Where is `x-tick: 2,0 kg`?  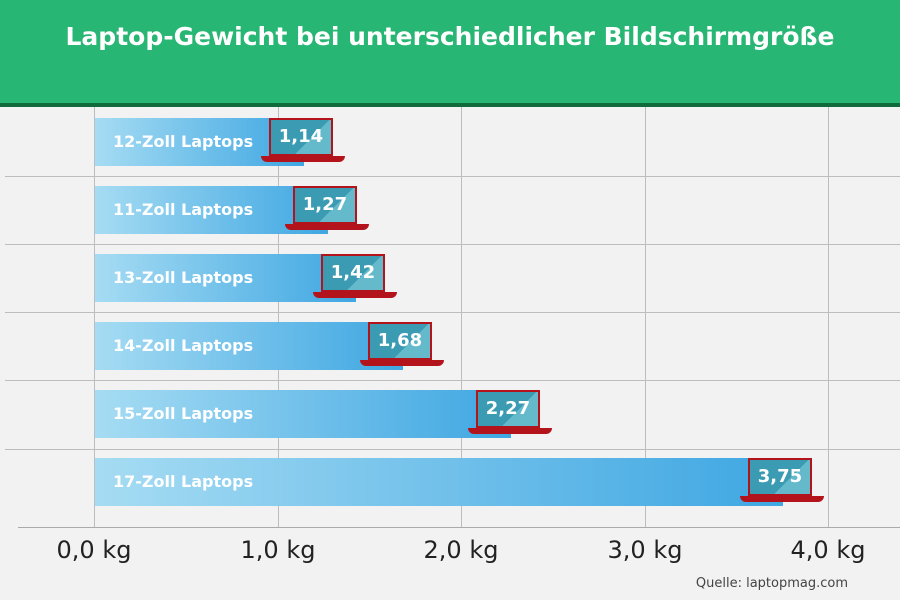
x-tick: 2,0 kg is located at coordinates (461, 550).